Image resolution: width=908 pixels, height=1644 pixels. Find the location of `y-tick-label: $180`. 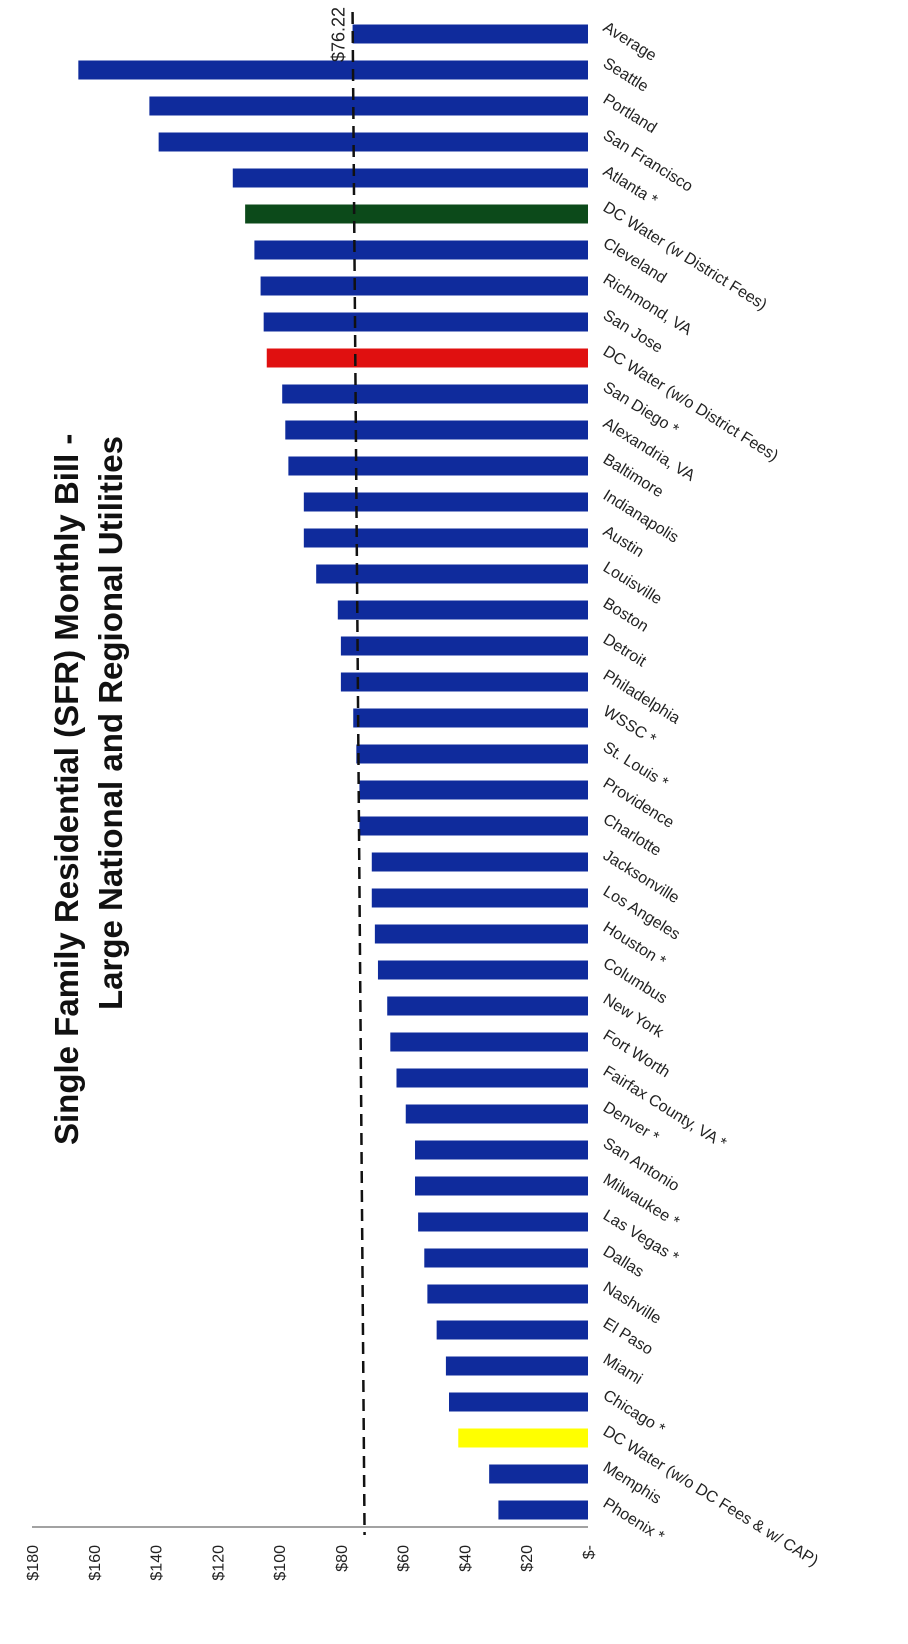

y-tick-label: $180 is located at coordinates (33, 1563).